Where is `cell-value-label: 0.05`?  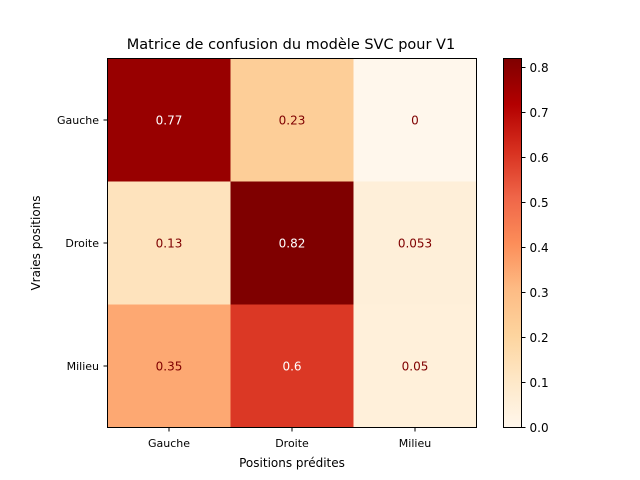 cell-value-label: 0.05 is located at coordinates (415, 367).